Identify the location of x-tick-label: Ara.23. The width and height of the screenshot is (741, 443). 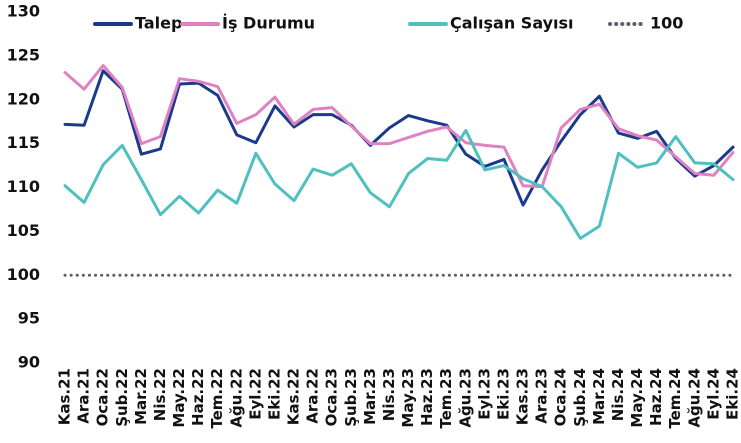
(542, 396).